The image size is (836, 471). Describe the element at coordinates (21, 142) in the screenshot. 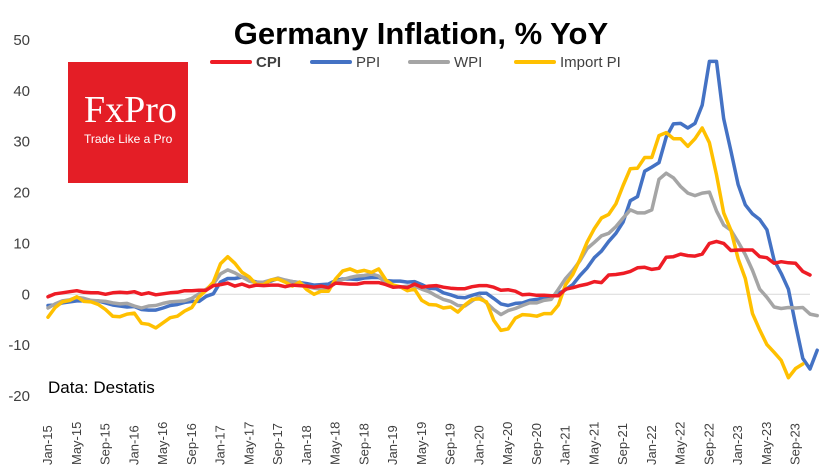

I see `y-tick-label: 30` at that location.